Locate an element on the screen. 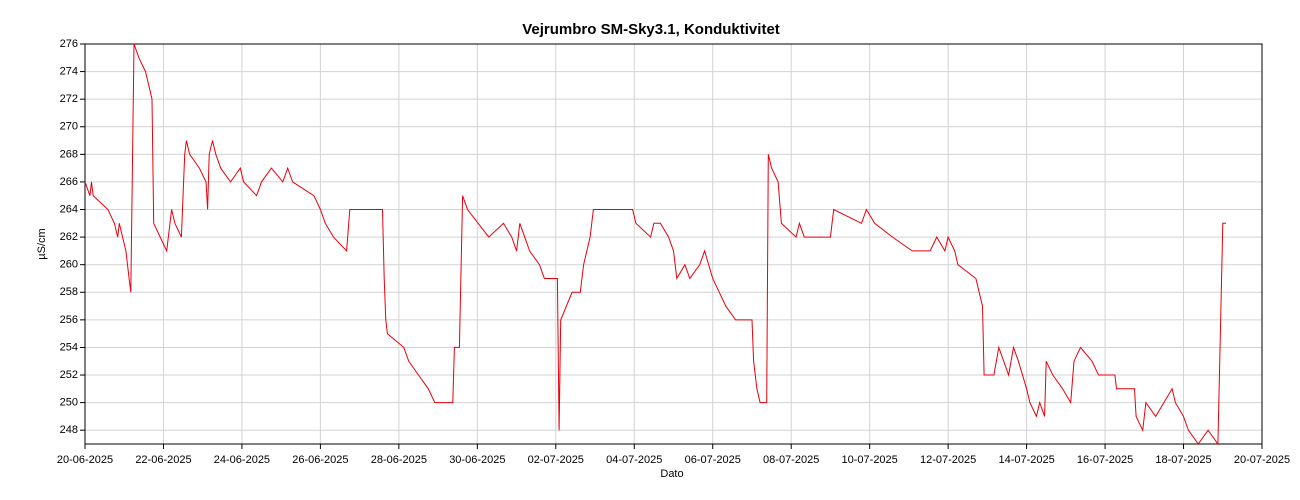  x-tick-label: 16-07-2025 is located at coordinates (1105, 460).